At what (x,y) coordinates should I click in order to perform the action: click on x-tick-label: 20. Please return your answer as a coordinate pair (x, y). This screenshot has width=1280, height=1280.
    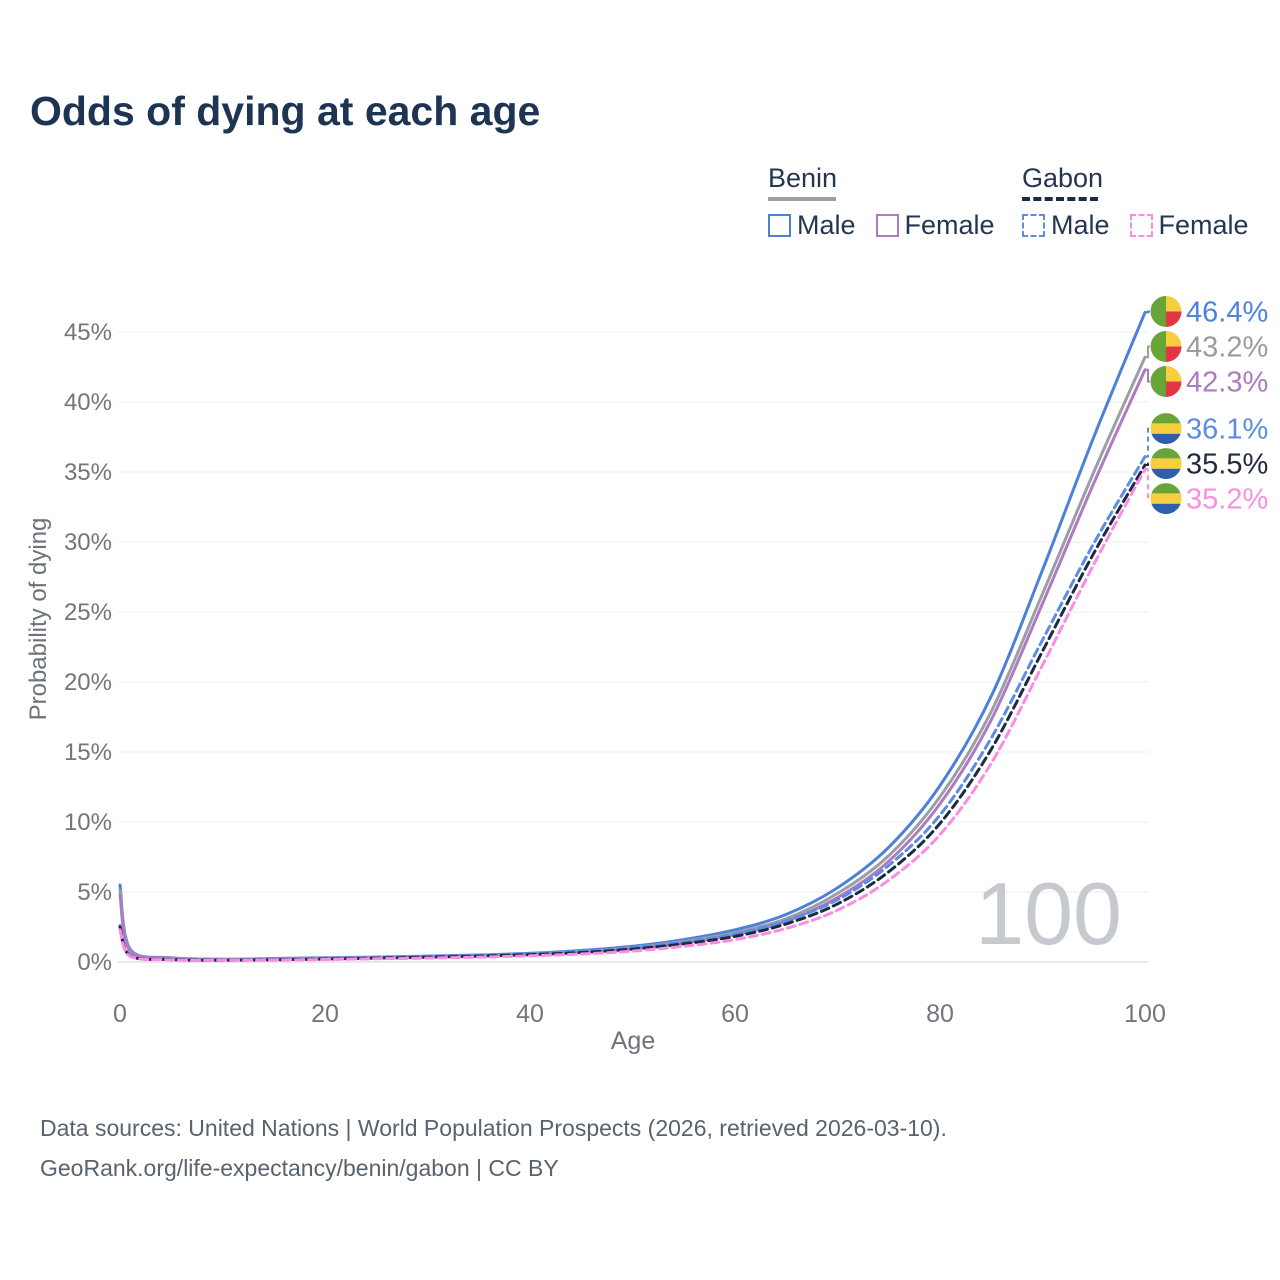
    Looking at the image, I should click on (325, 1014).